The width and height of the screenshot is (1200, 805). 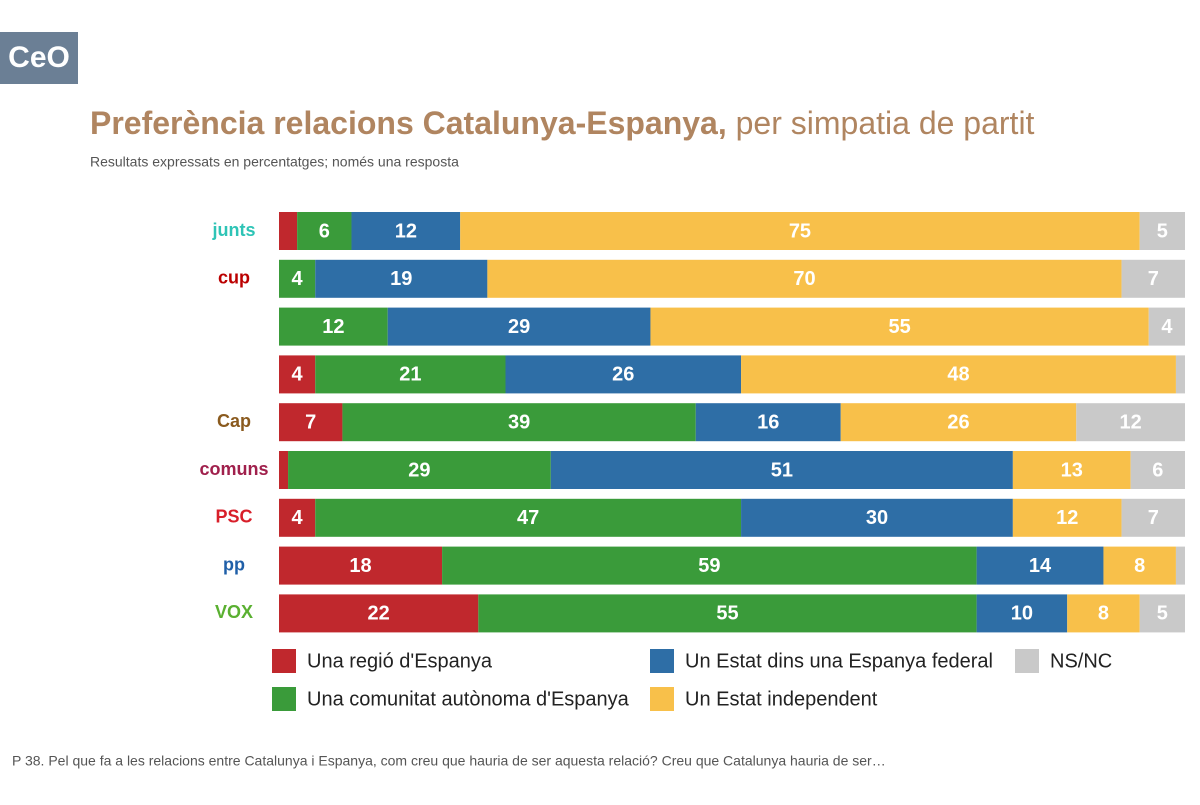 I want to click on category-label: VOX, so click(x=234, y=612).